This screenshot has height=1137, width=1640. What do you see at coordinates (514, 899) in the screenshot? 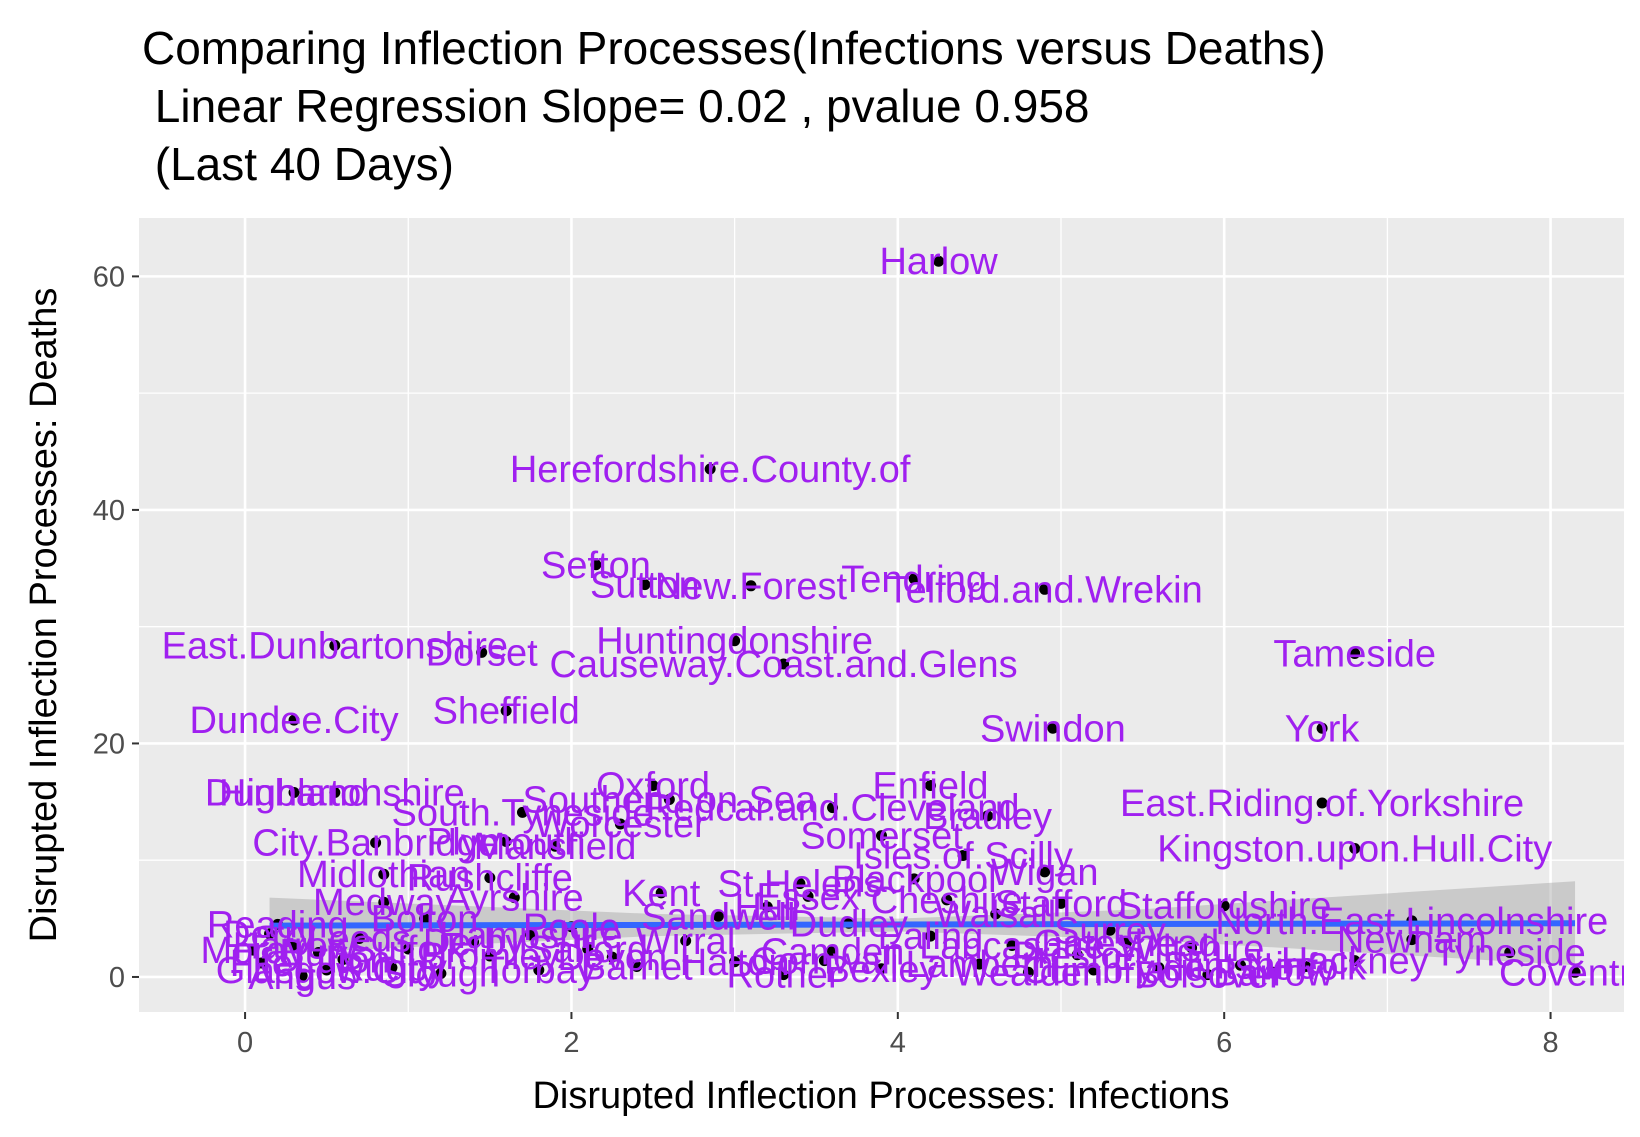
I see `point-label: Ayrshire` at bounding box center [514, 899].